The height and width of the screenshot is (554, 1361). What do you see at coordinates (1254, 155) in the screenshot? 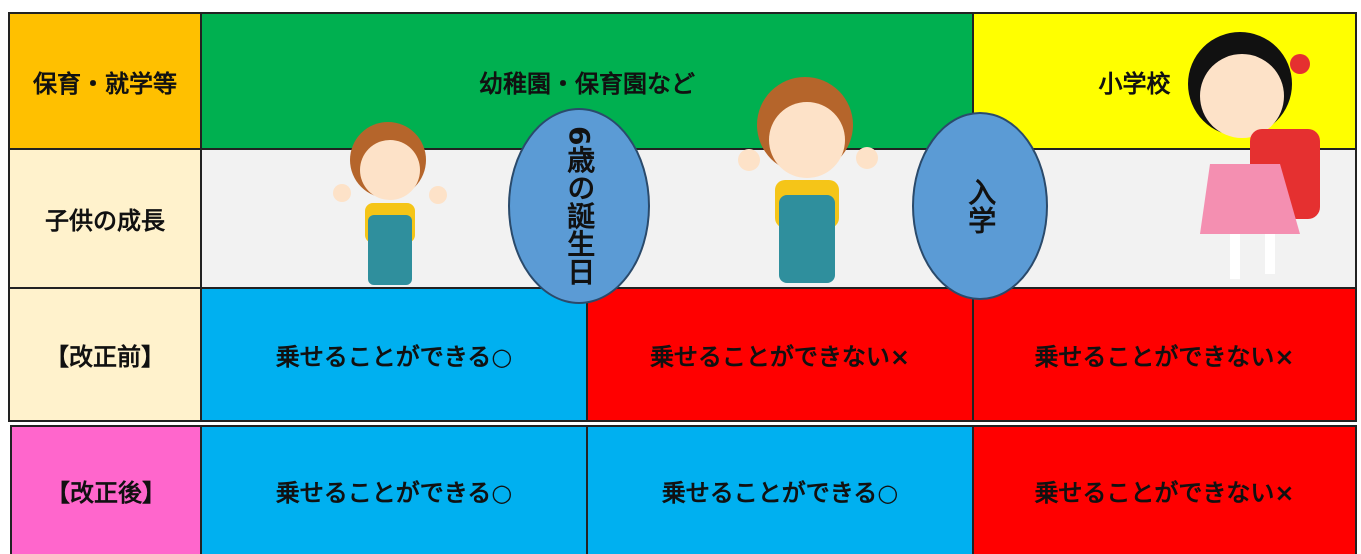
I see `schoolgirl-figure` at bounding box center [1254, 155].